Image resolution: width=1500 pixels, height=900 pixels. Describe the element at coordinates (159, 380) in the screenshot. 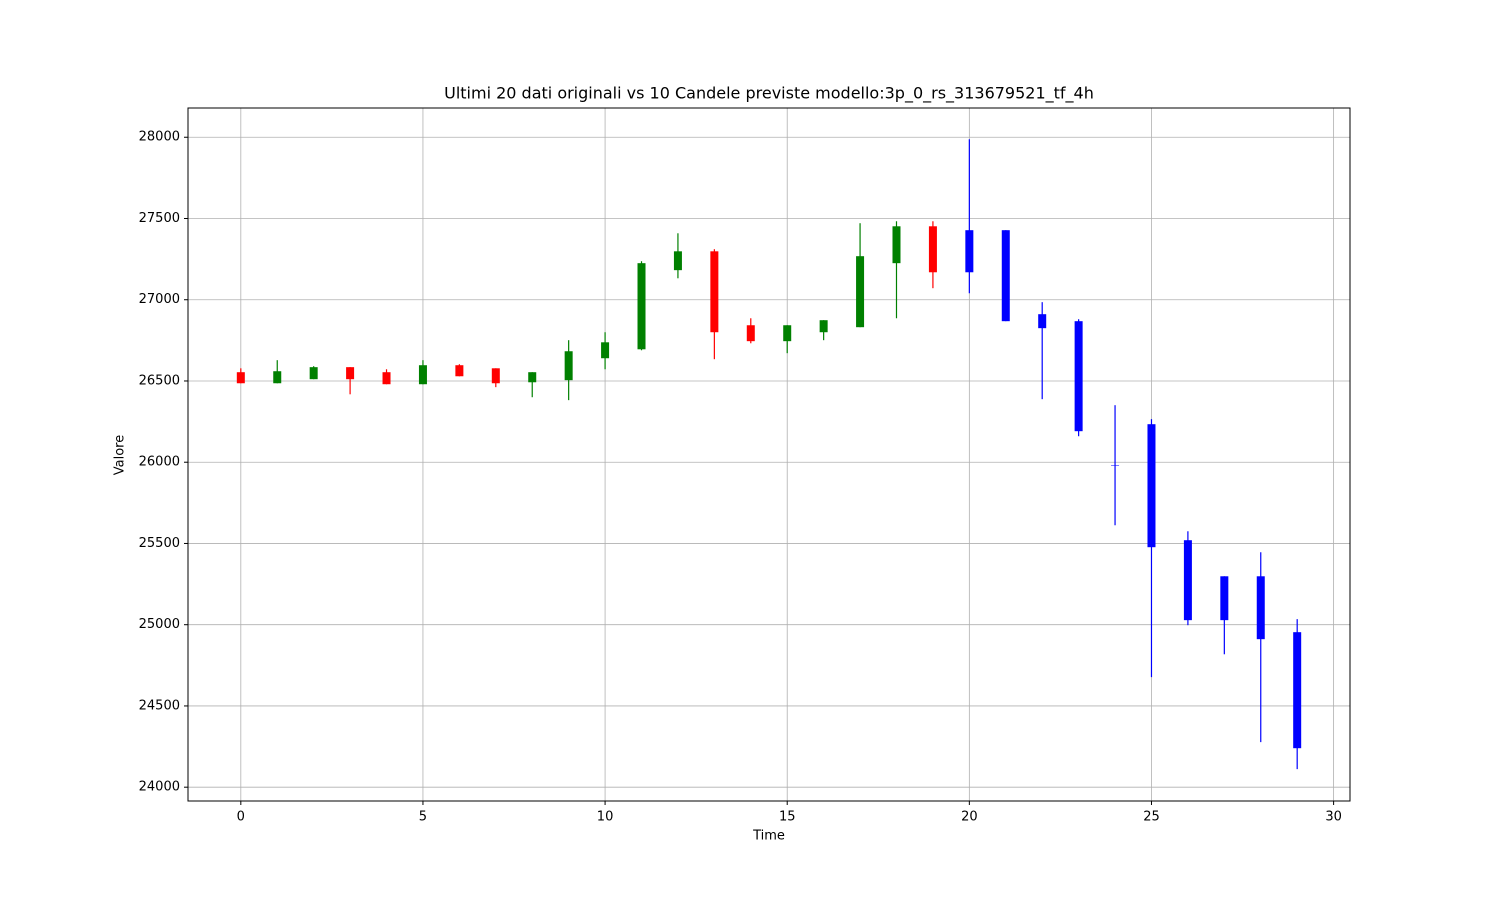

I see `y-tick-label: 26500` at that location.